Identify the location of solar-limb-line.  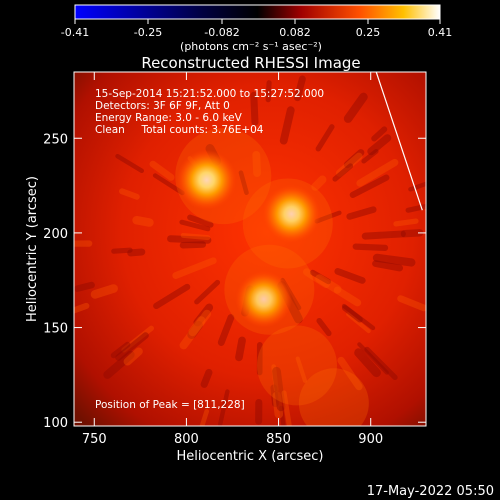
(399, 141).